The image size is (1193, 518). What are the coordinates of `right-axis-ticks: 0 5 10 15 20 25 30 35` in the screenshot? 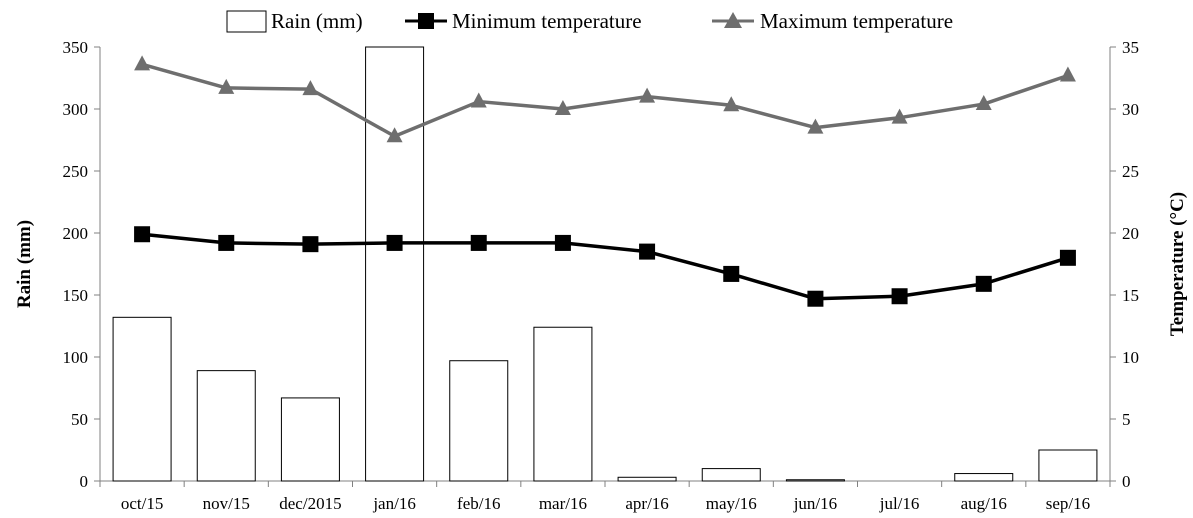 It's located at (1124, 264).